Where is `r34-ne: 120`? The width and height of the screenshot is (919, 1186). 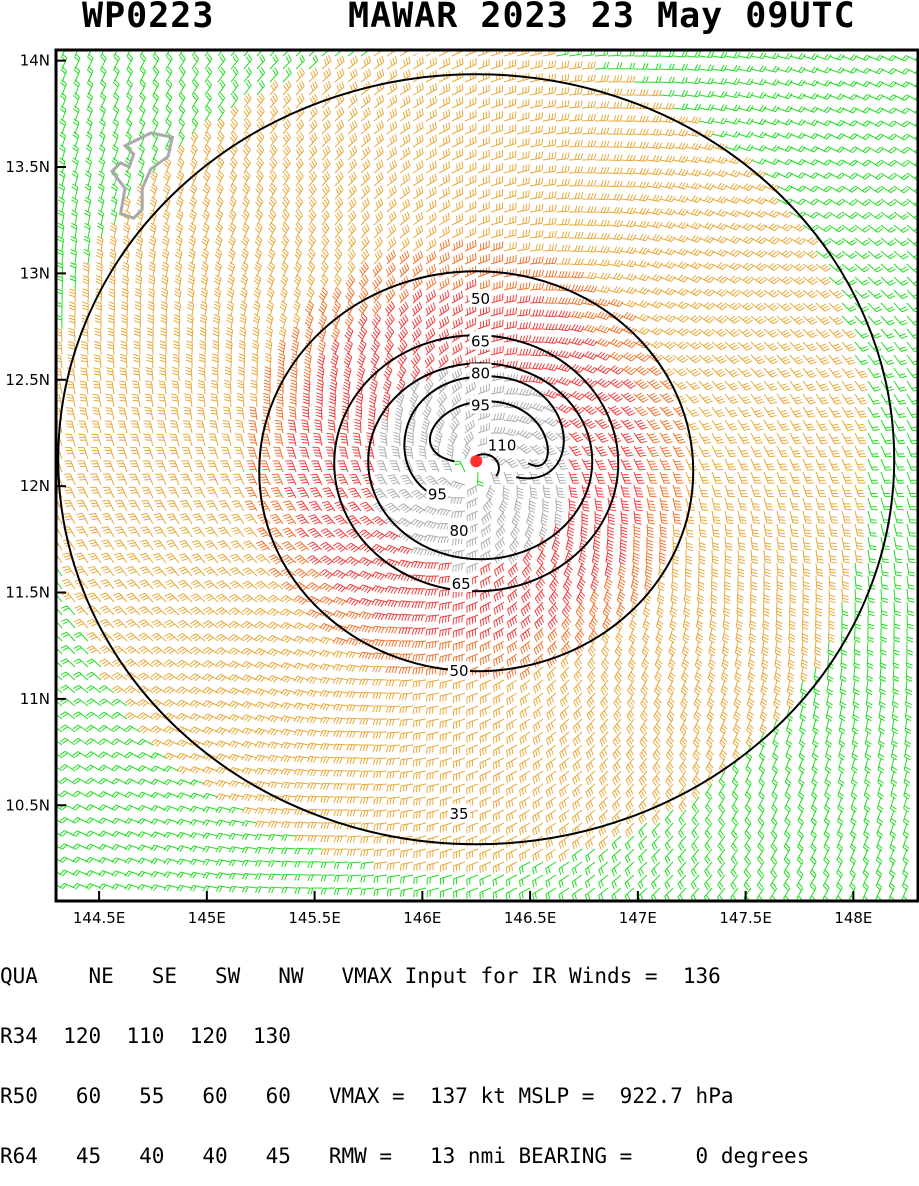 r34-ne: 120 is located at coordinates (82, 1036).